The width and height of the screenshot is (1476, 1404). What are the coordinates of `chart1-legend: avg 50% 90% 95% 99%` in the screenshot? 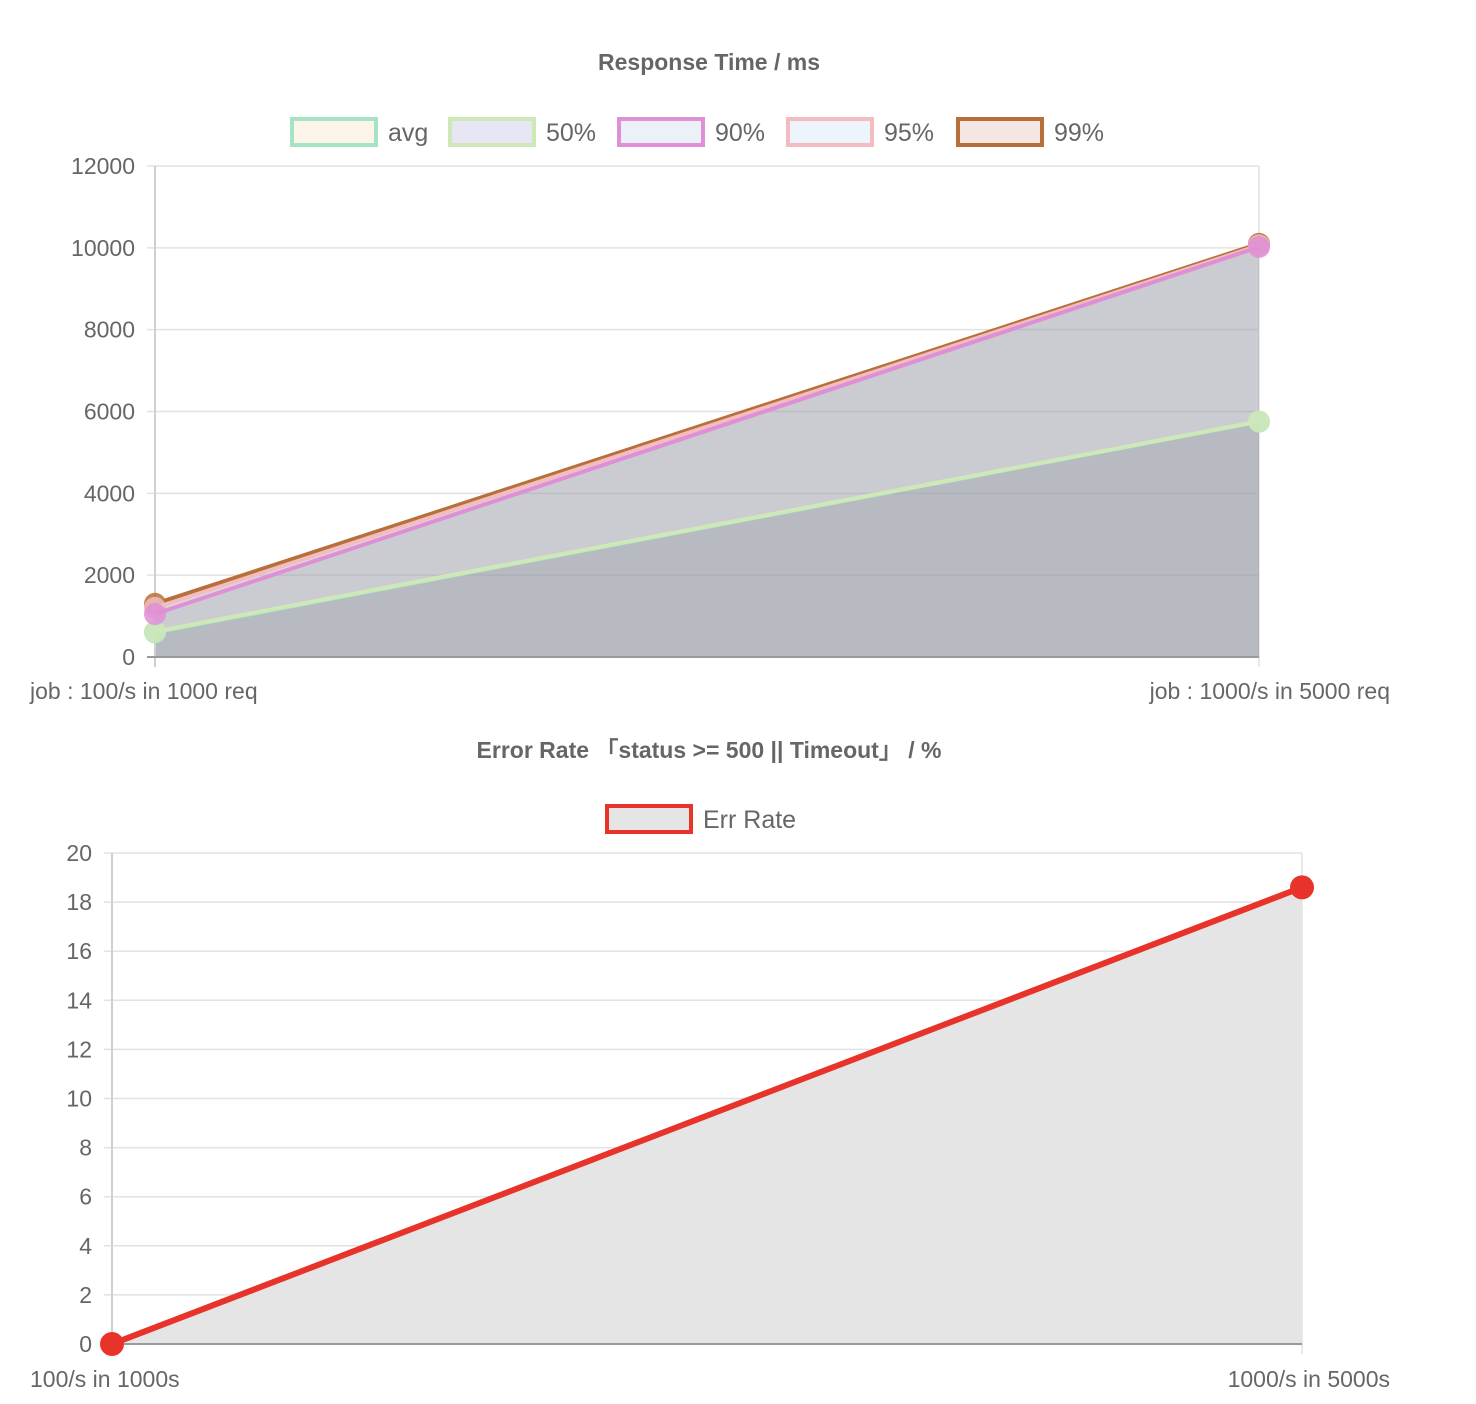 It's located at (697, 132).